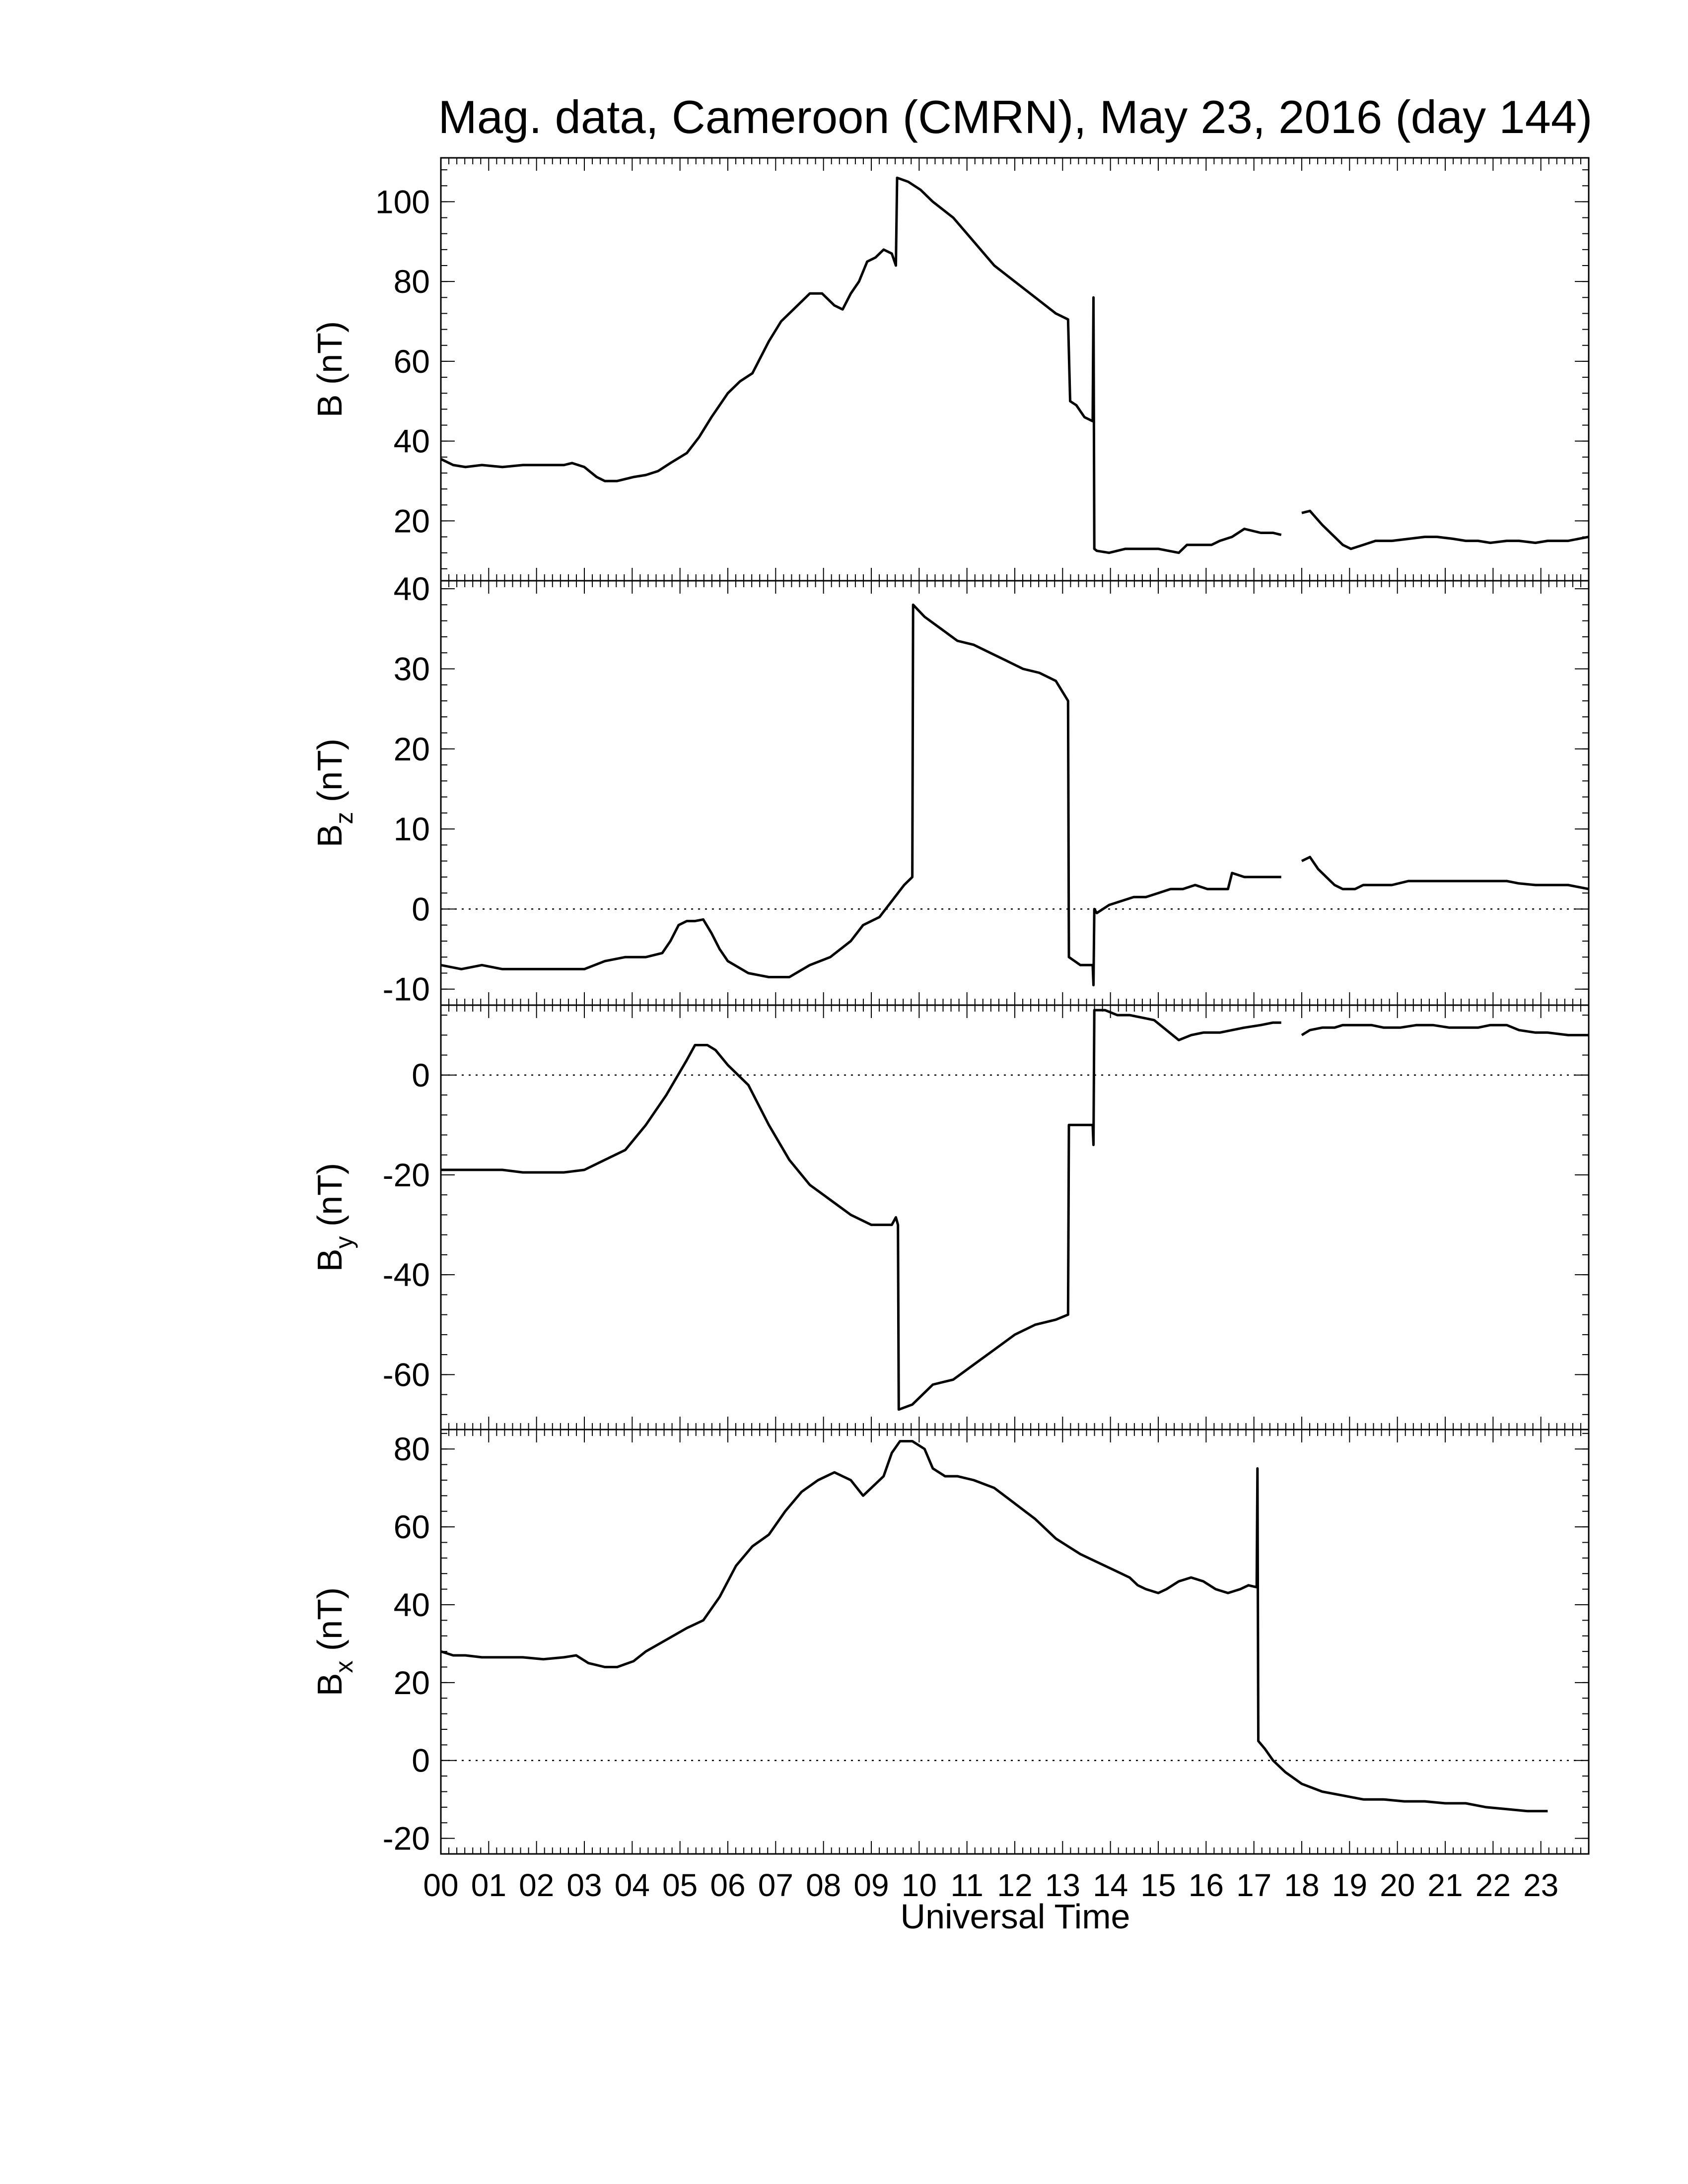  Describe the element at coordinates (1014, 1885) in the screenshot. I see `x-tick-label: 12` at that location.